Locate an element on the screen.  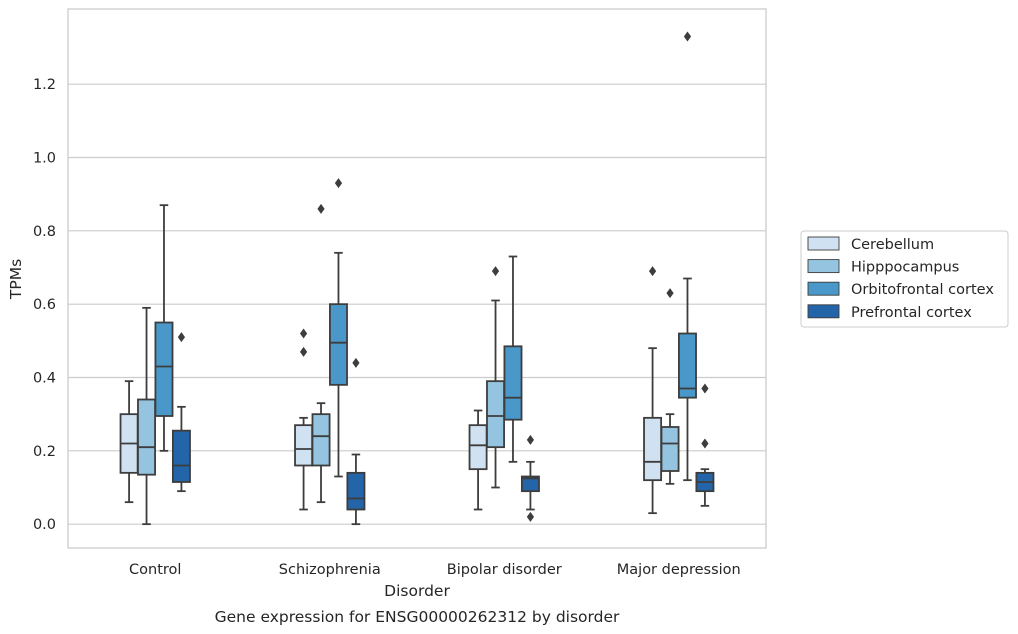
y-tick-label: 0.2 is located at coordinates (44, 452).